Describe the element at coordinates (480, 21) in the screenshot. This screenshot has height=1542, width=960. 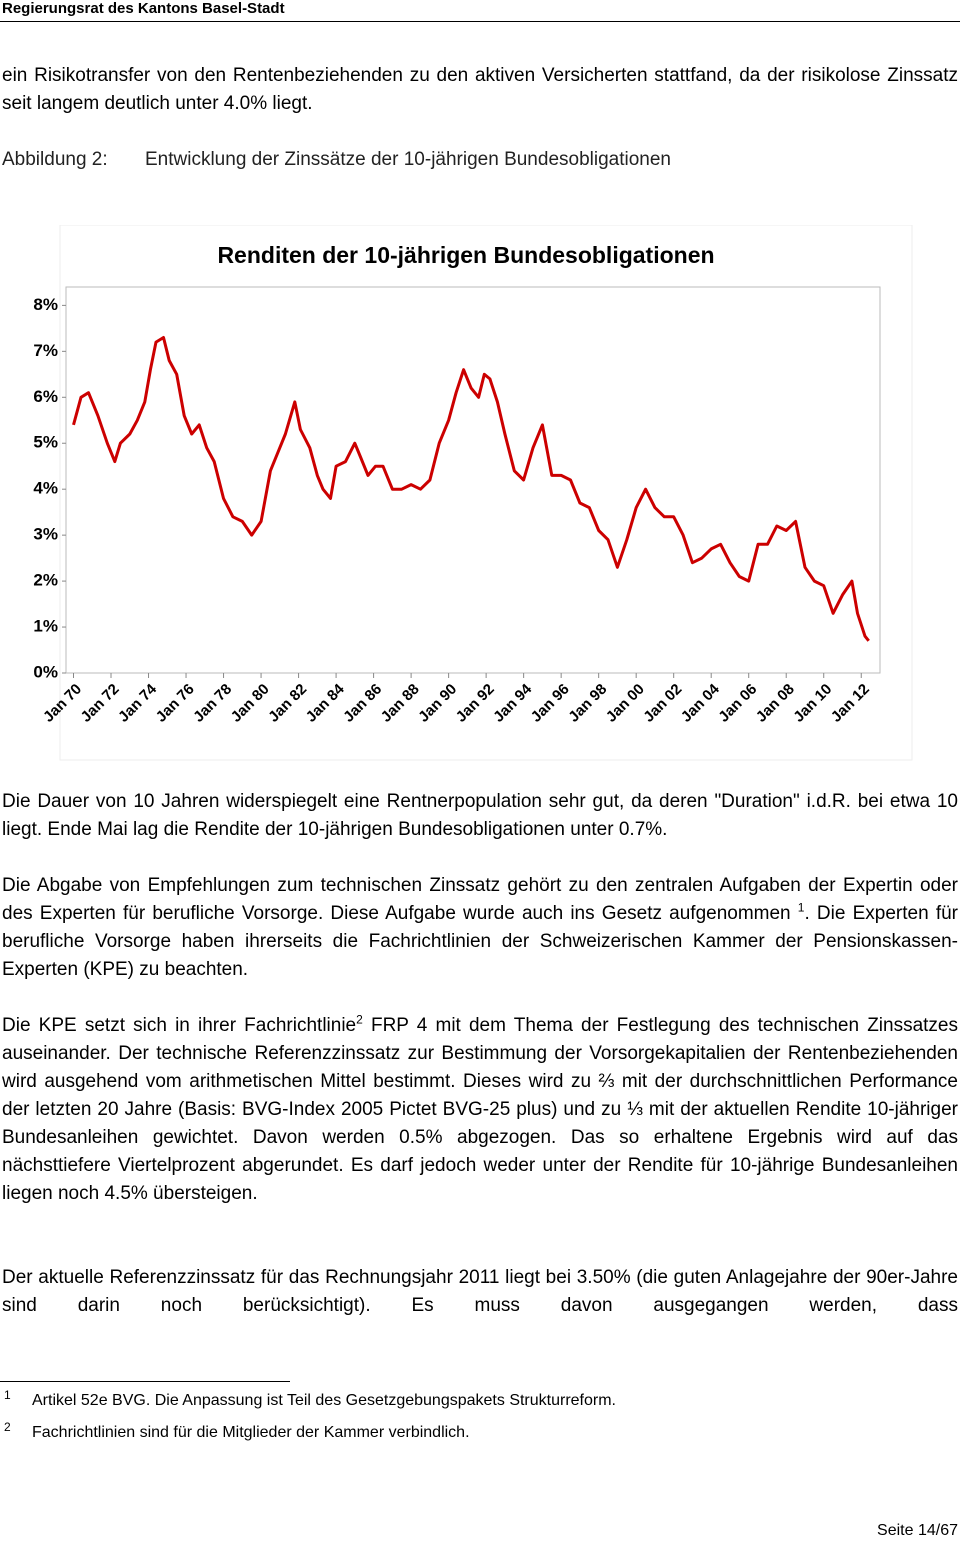
I see `header-rule` at that location.